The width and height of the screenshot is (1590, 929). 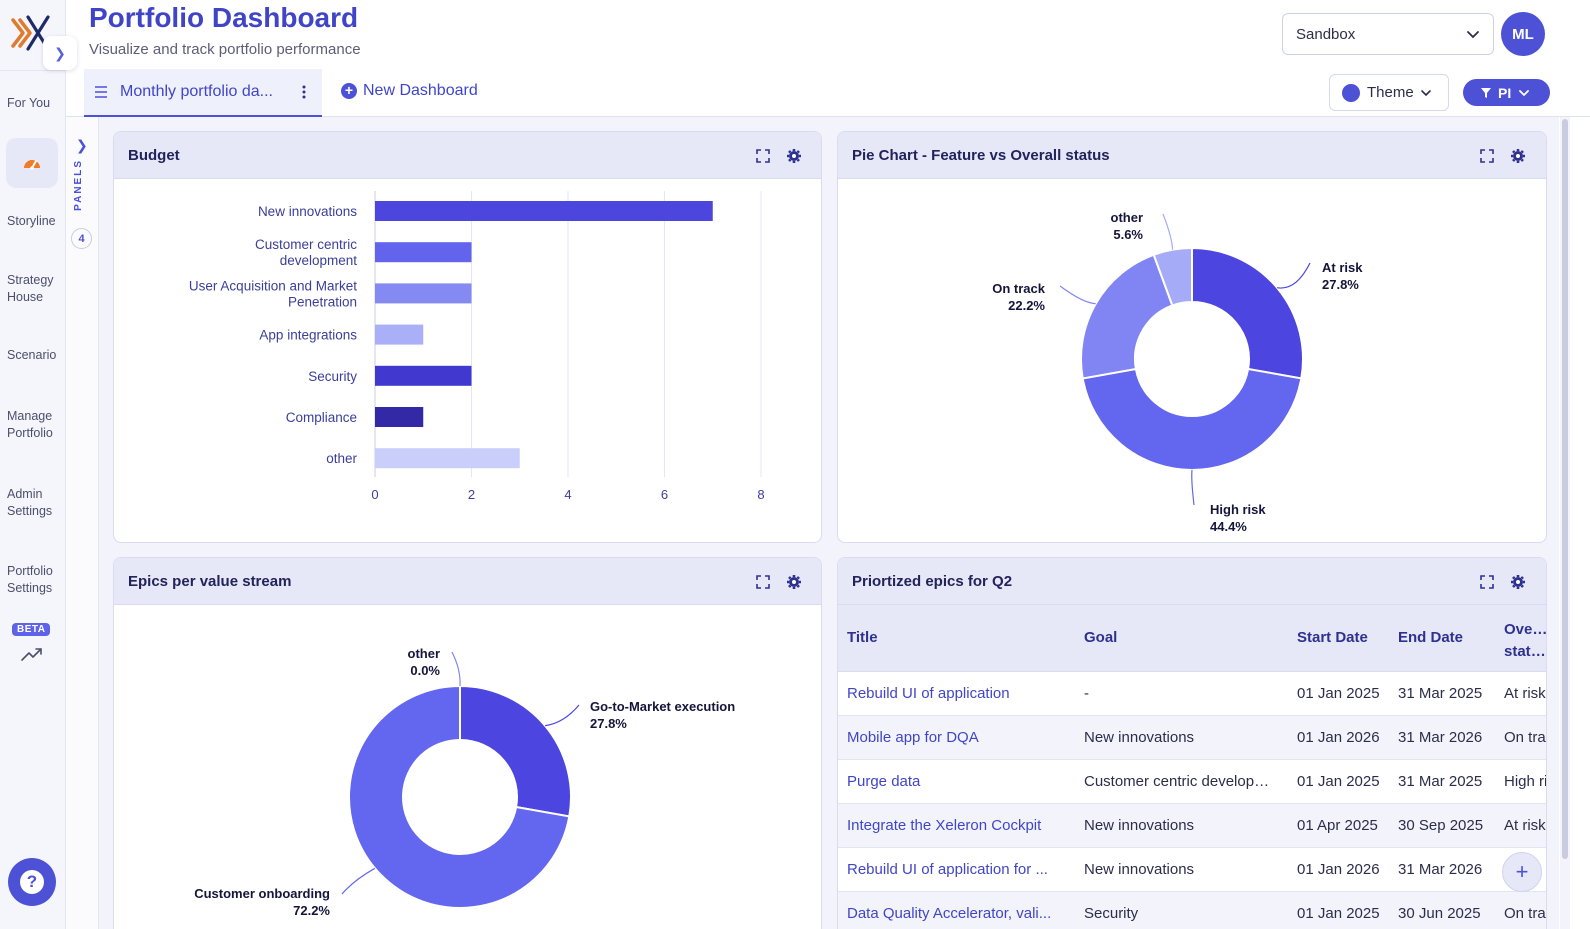 What do you see at coordinates (1388, 34) in the screenshot?
I see `environment-select: Sandbox` at bounding box center [1388, 34].